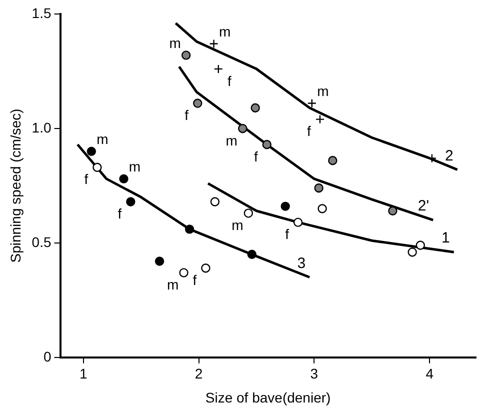 The height and width of the screenshot is (415, 481). I want to click on y-tick-label: 0.5, so click(42, 242).